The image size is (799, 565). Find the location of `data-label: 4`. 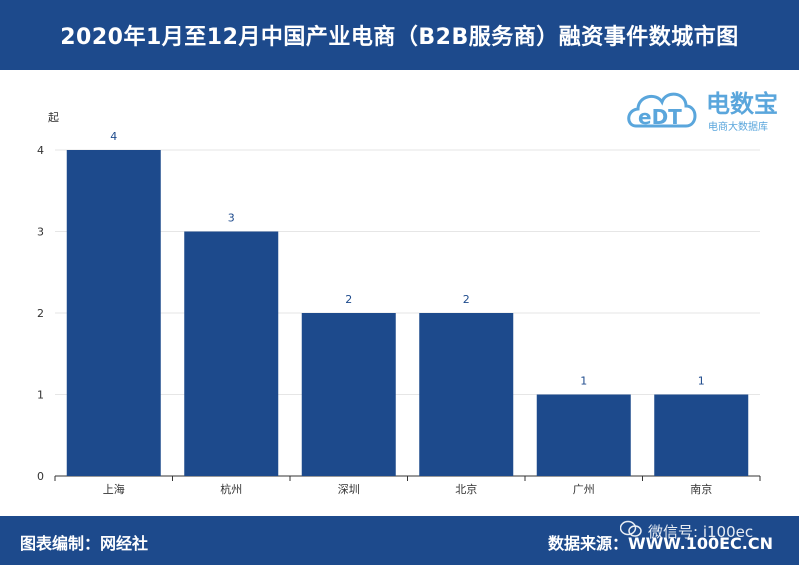

data-label: 4 is located at coordinates (113, 136).